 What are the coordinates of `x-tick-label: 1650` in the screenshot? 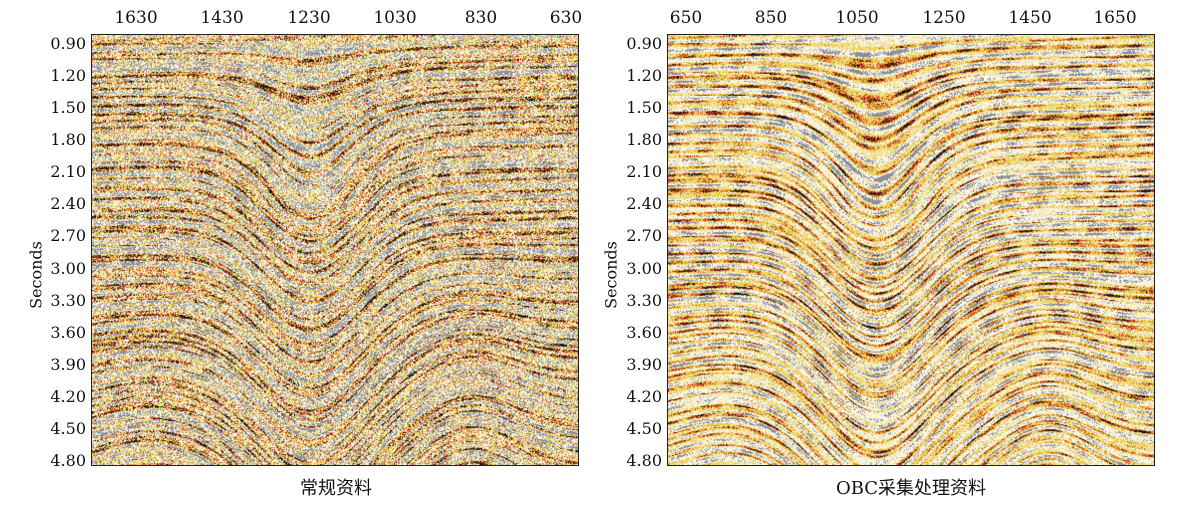 It's located at (1115, 18).